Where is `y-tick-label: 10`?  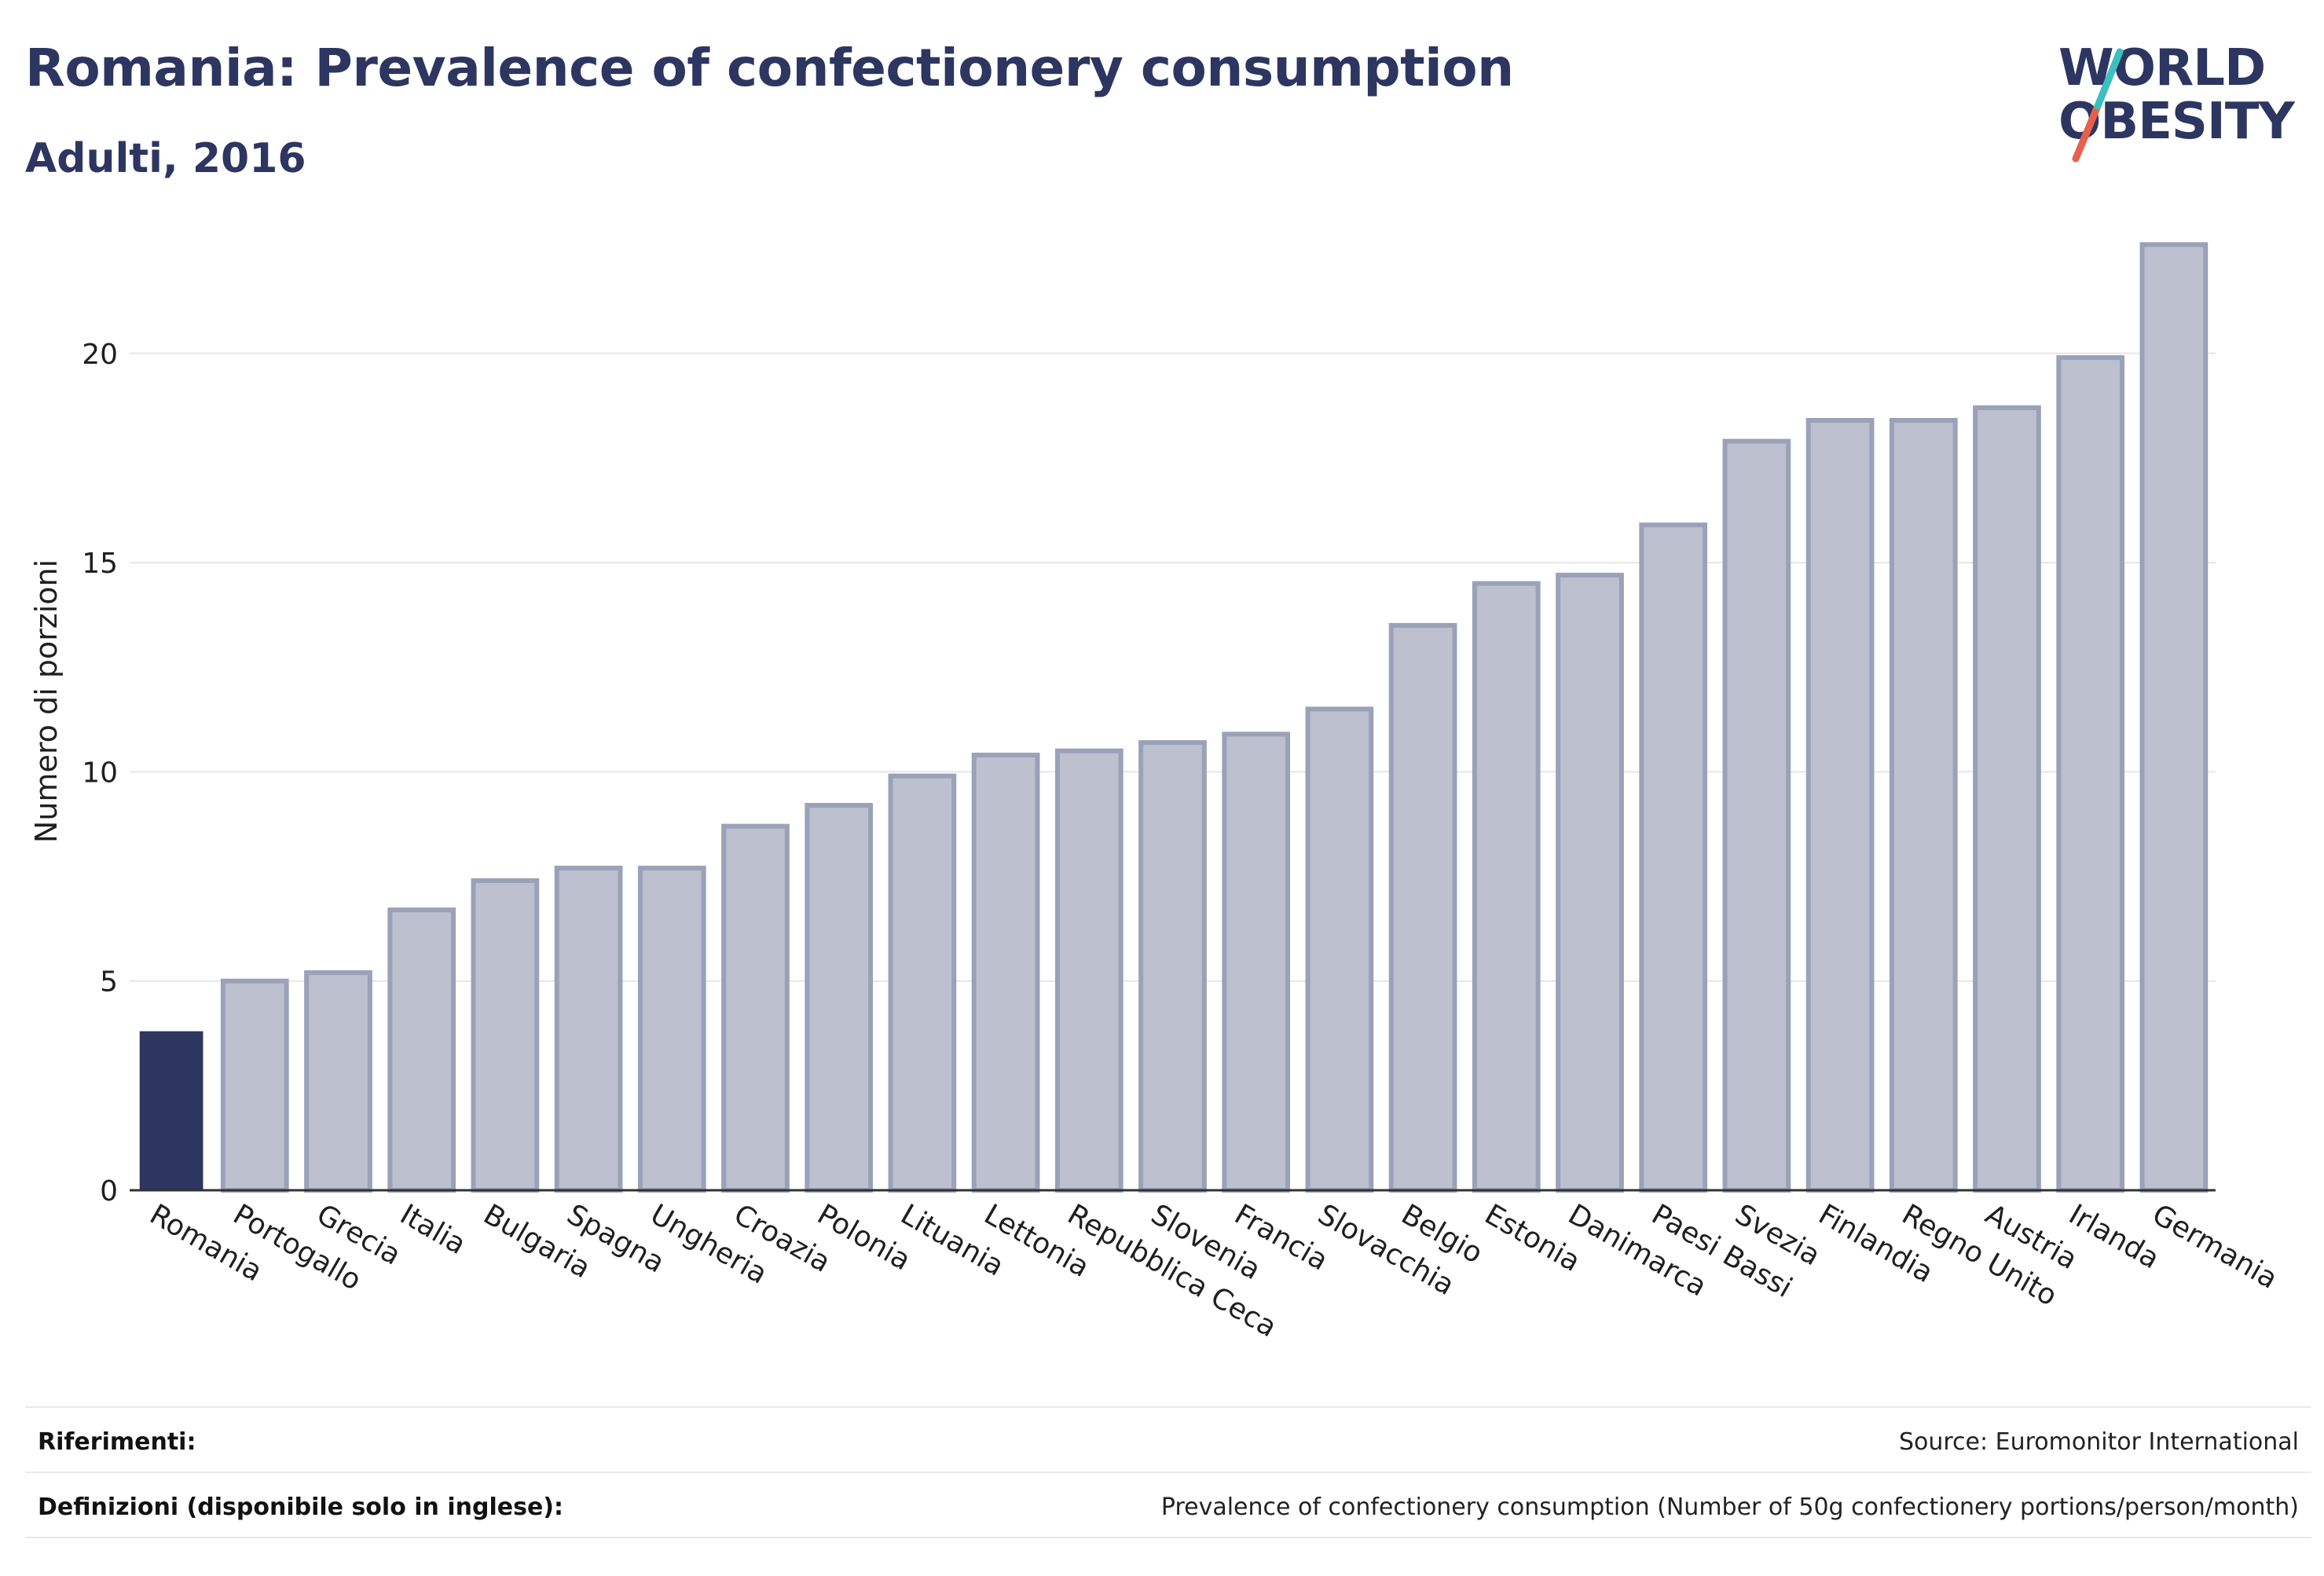
y-tick-label: 10 is located at coordinates (100, 773).